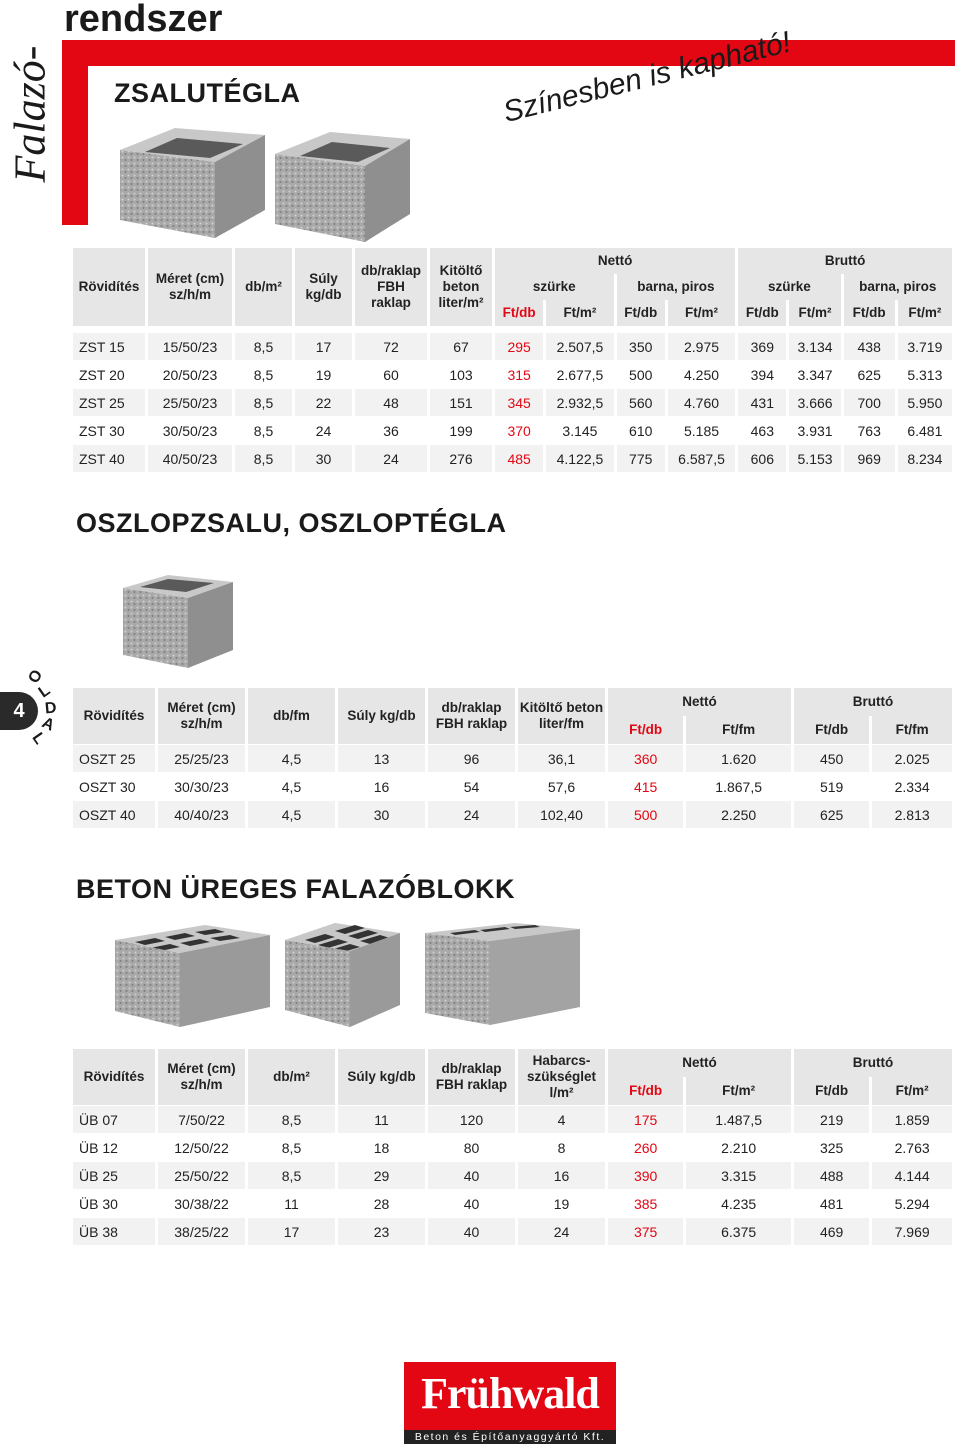 The width and height of the screenshot is (960, 1448). Describe the element at coordinates (461, 374) in the screenshot. I see `table-cell: 103` at that location.